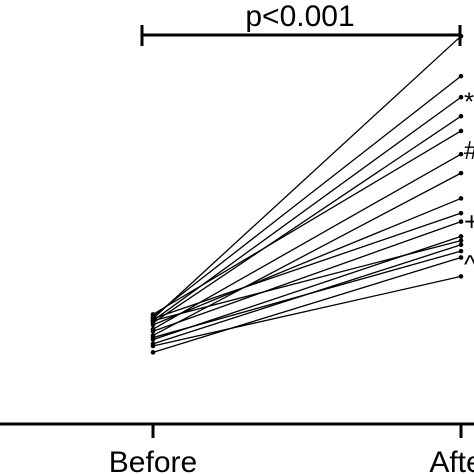 This screenshot has width=474, height=474. What do you see at coordinates (461, 236) in the screenshot?
I see `data-point-11-after` at bounding box center [461, 236].